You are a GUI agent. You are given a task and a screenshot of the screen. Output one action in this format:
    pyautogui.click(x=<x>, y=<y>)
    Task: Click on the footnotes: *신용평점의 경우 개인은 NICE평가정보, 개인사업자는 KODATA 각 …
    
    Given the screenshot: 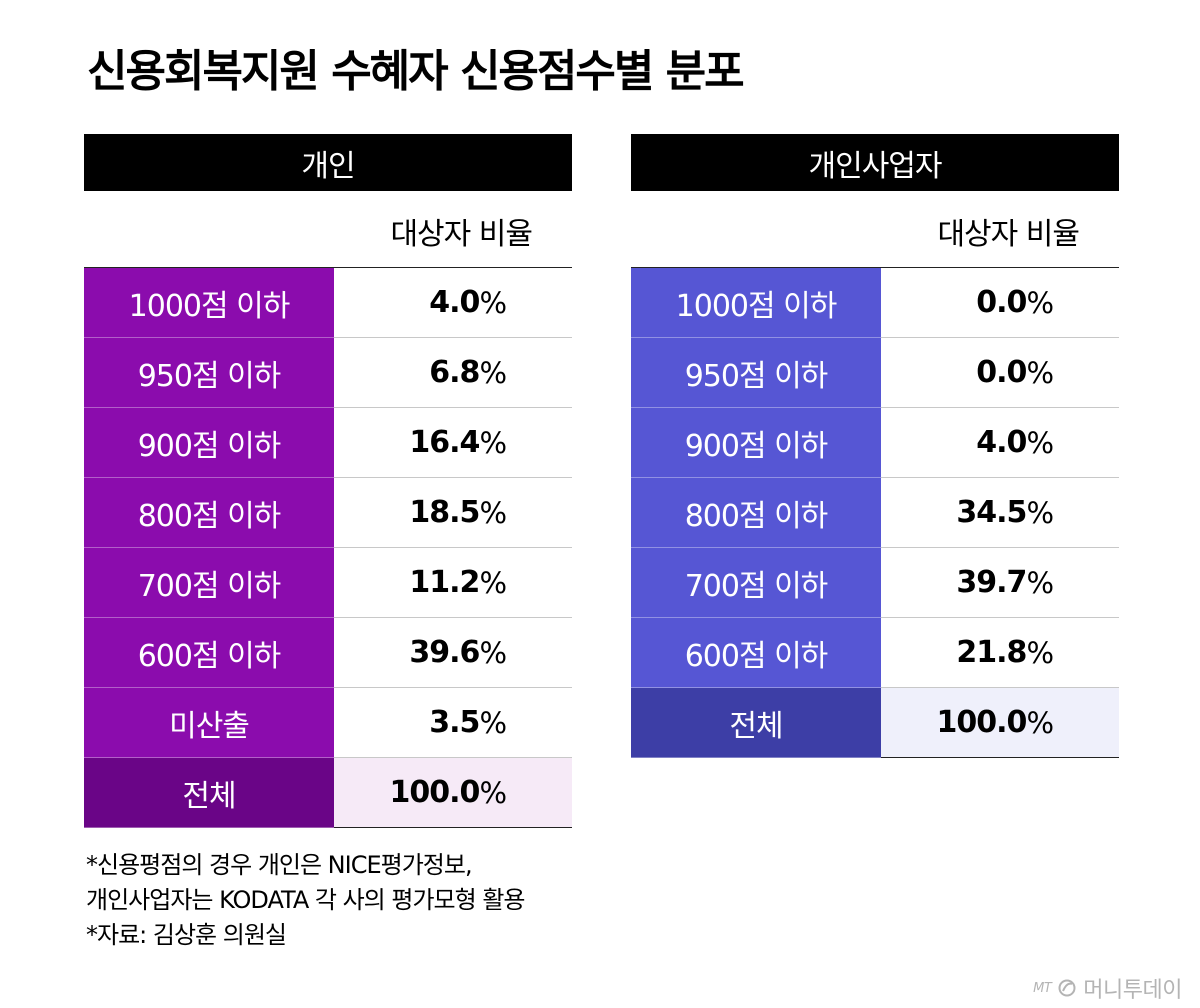 What is the action you would take?
    pyautogui.click(x=305, y=900)
    